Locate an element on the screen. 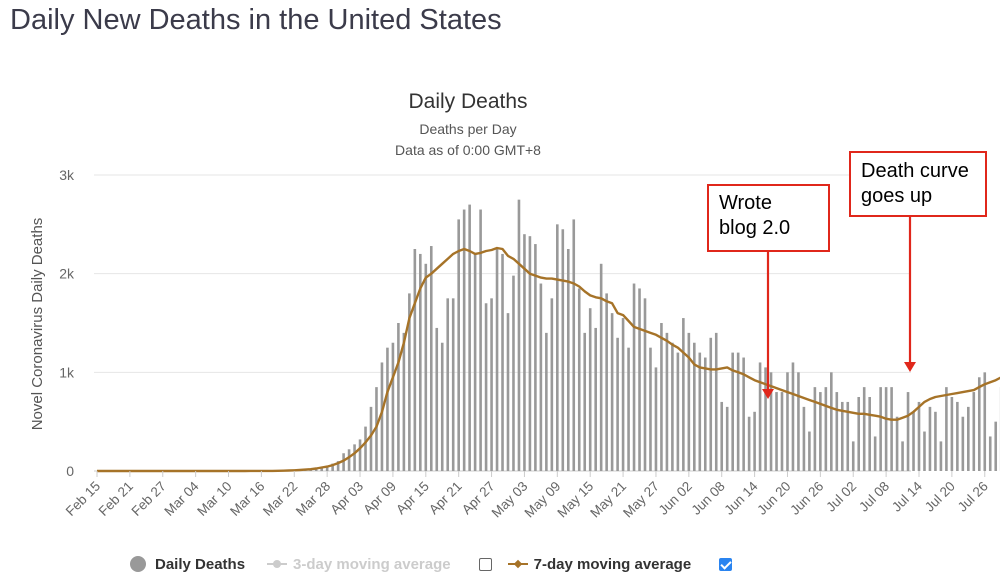 Image resolution: width=1000 pixels, height=585 pixels. x-tick-label: May 09 is located at coordinates (543, 500).